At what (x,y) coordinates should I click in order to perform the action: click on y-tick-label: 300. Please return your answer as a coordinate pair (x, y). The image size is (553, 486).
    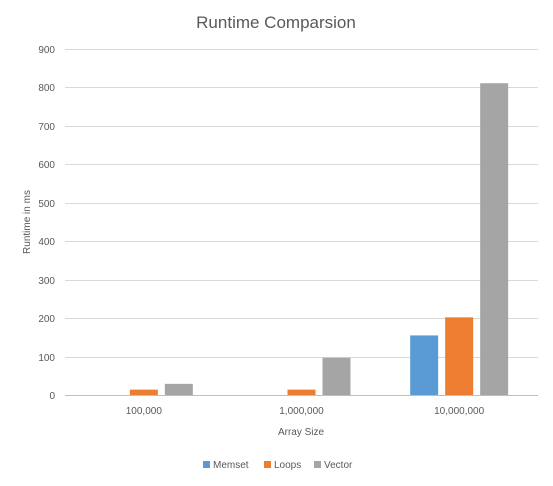
    Looking at the image, I should click on (46, 281).